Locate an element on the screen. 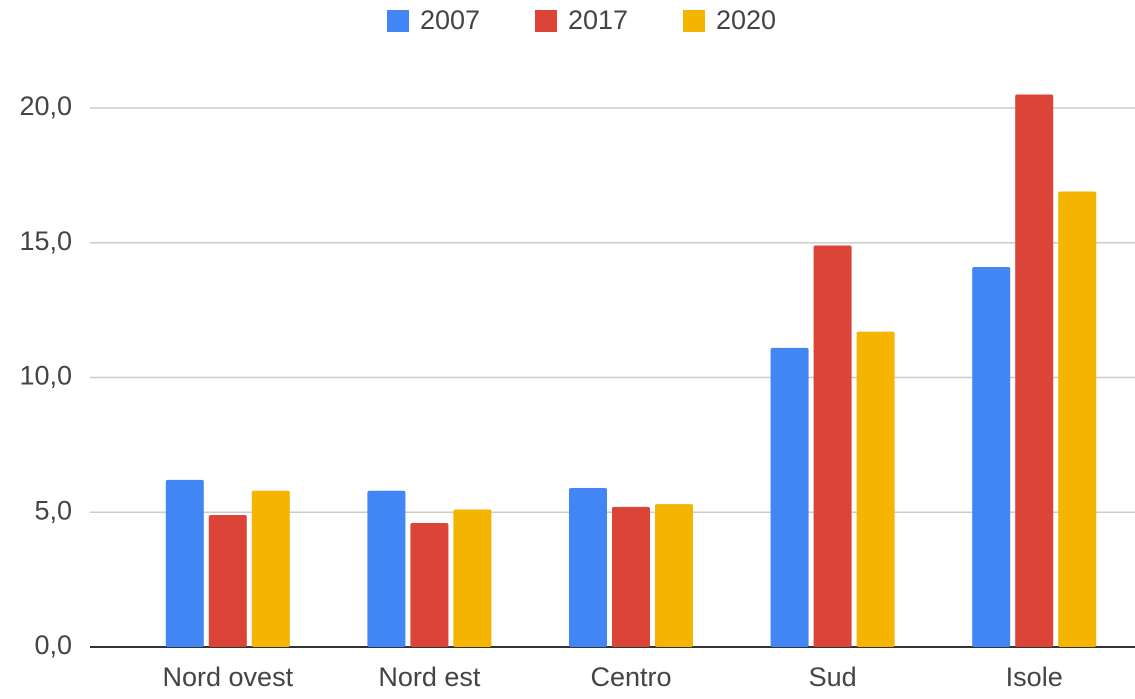  x-tick-label: Sud is located at coordinates (833, 677).